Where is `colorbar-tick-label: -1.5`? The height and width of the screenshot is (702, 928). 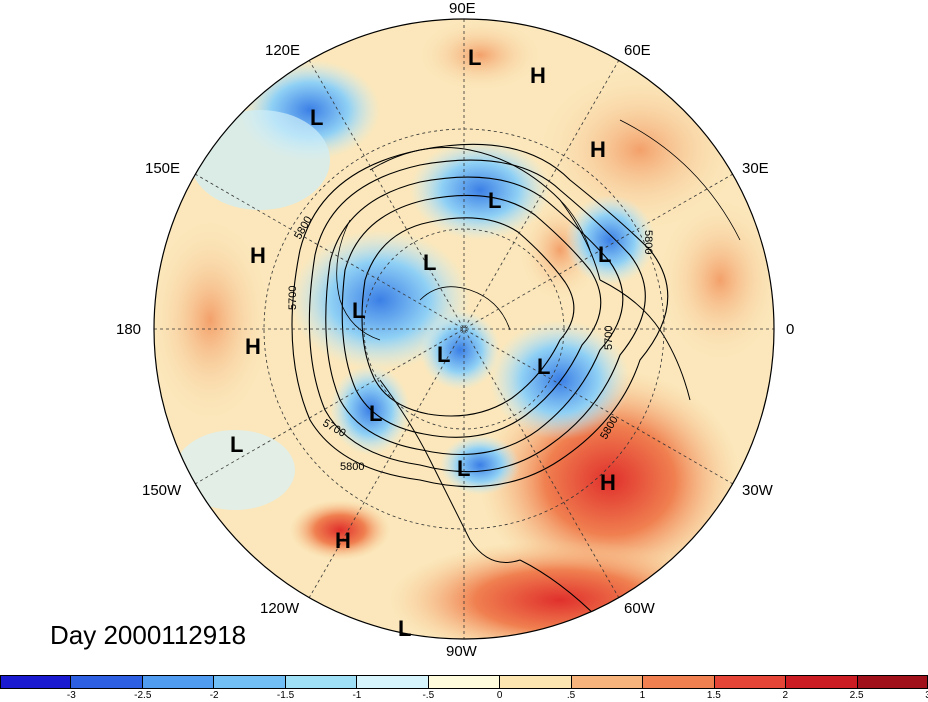
colorbar-tick-label: -1.5 is located at coordinates (285, 695).